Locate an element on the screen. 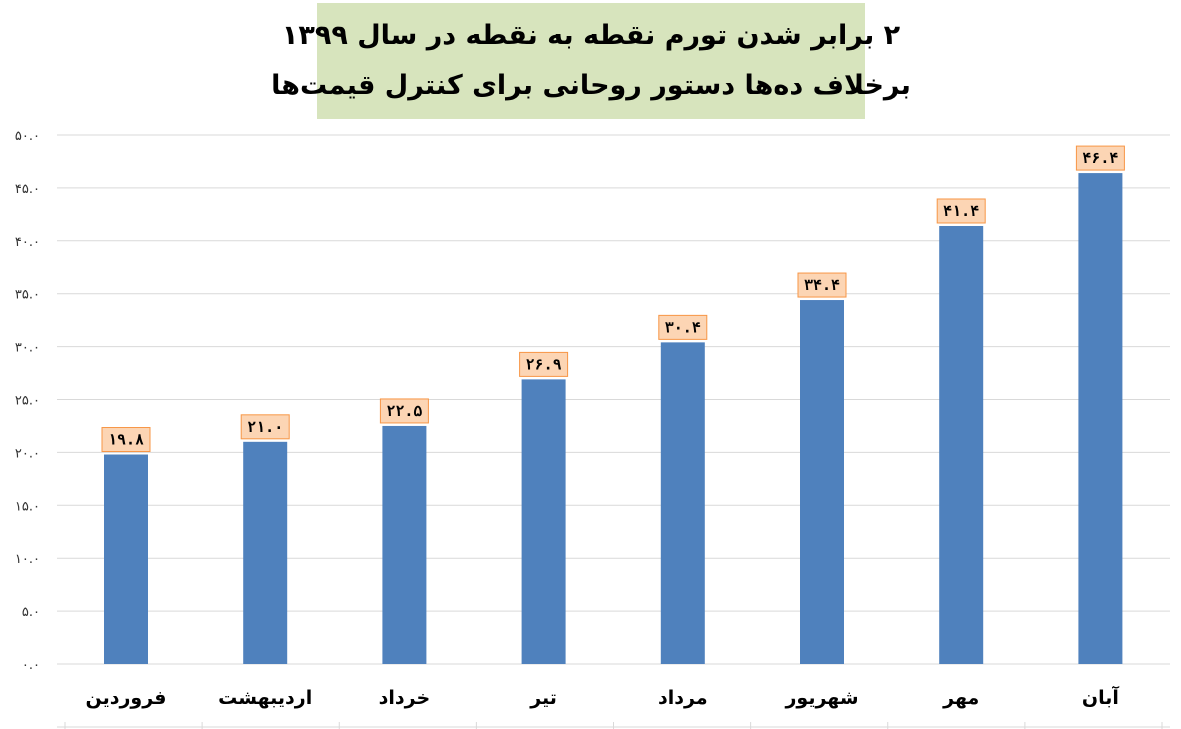 This screenshot has width=1181, height=729. category-label: مرداد is located at coordinates (683, 698).